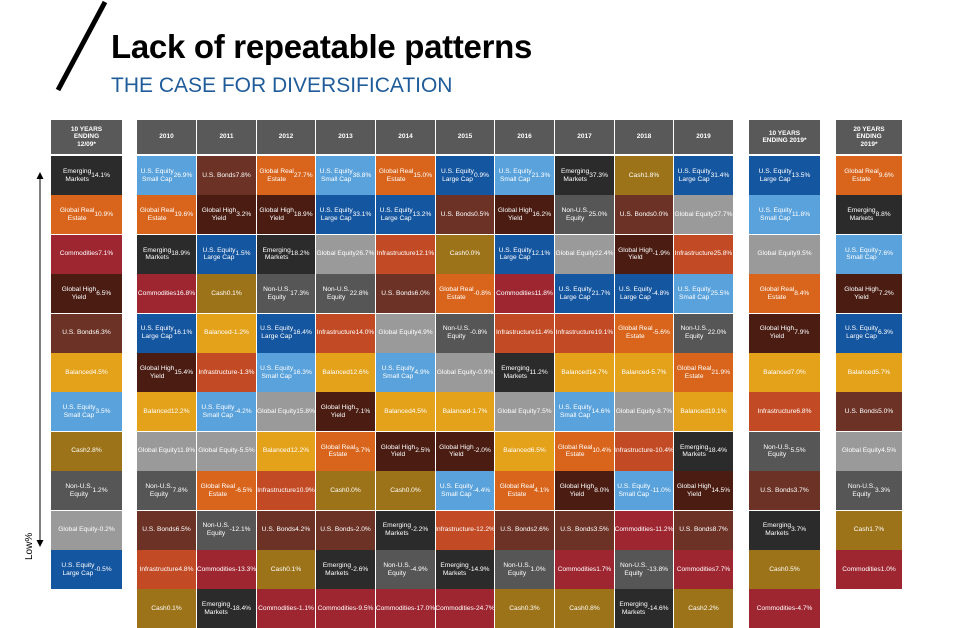  What do you see at coordinates (94, 451) in the screenshot?
I see `cell-return-value: 2.8%` at bounding box center [94, 451].